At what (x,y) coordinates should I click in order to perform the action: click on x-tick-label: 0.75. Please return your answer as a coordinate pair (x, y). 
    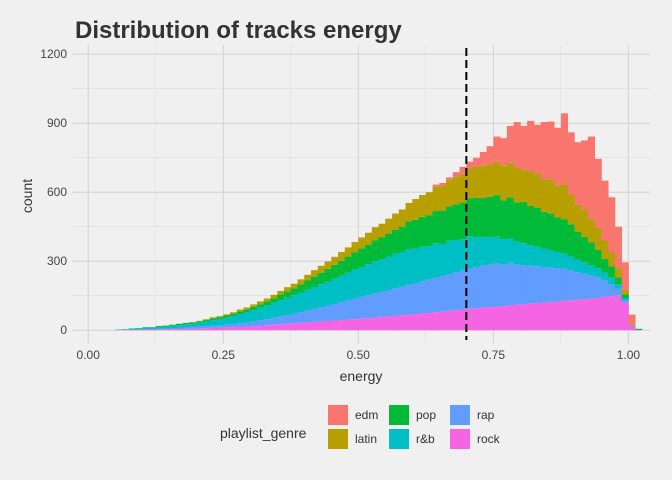
    Looking at the image, I should click on (494, 355).